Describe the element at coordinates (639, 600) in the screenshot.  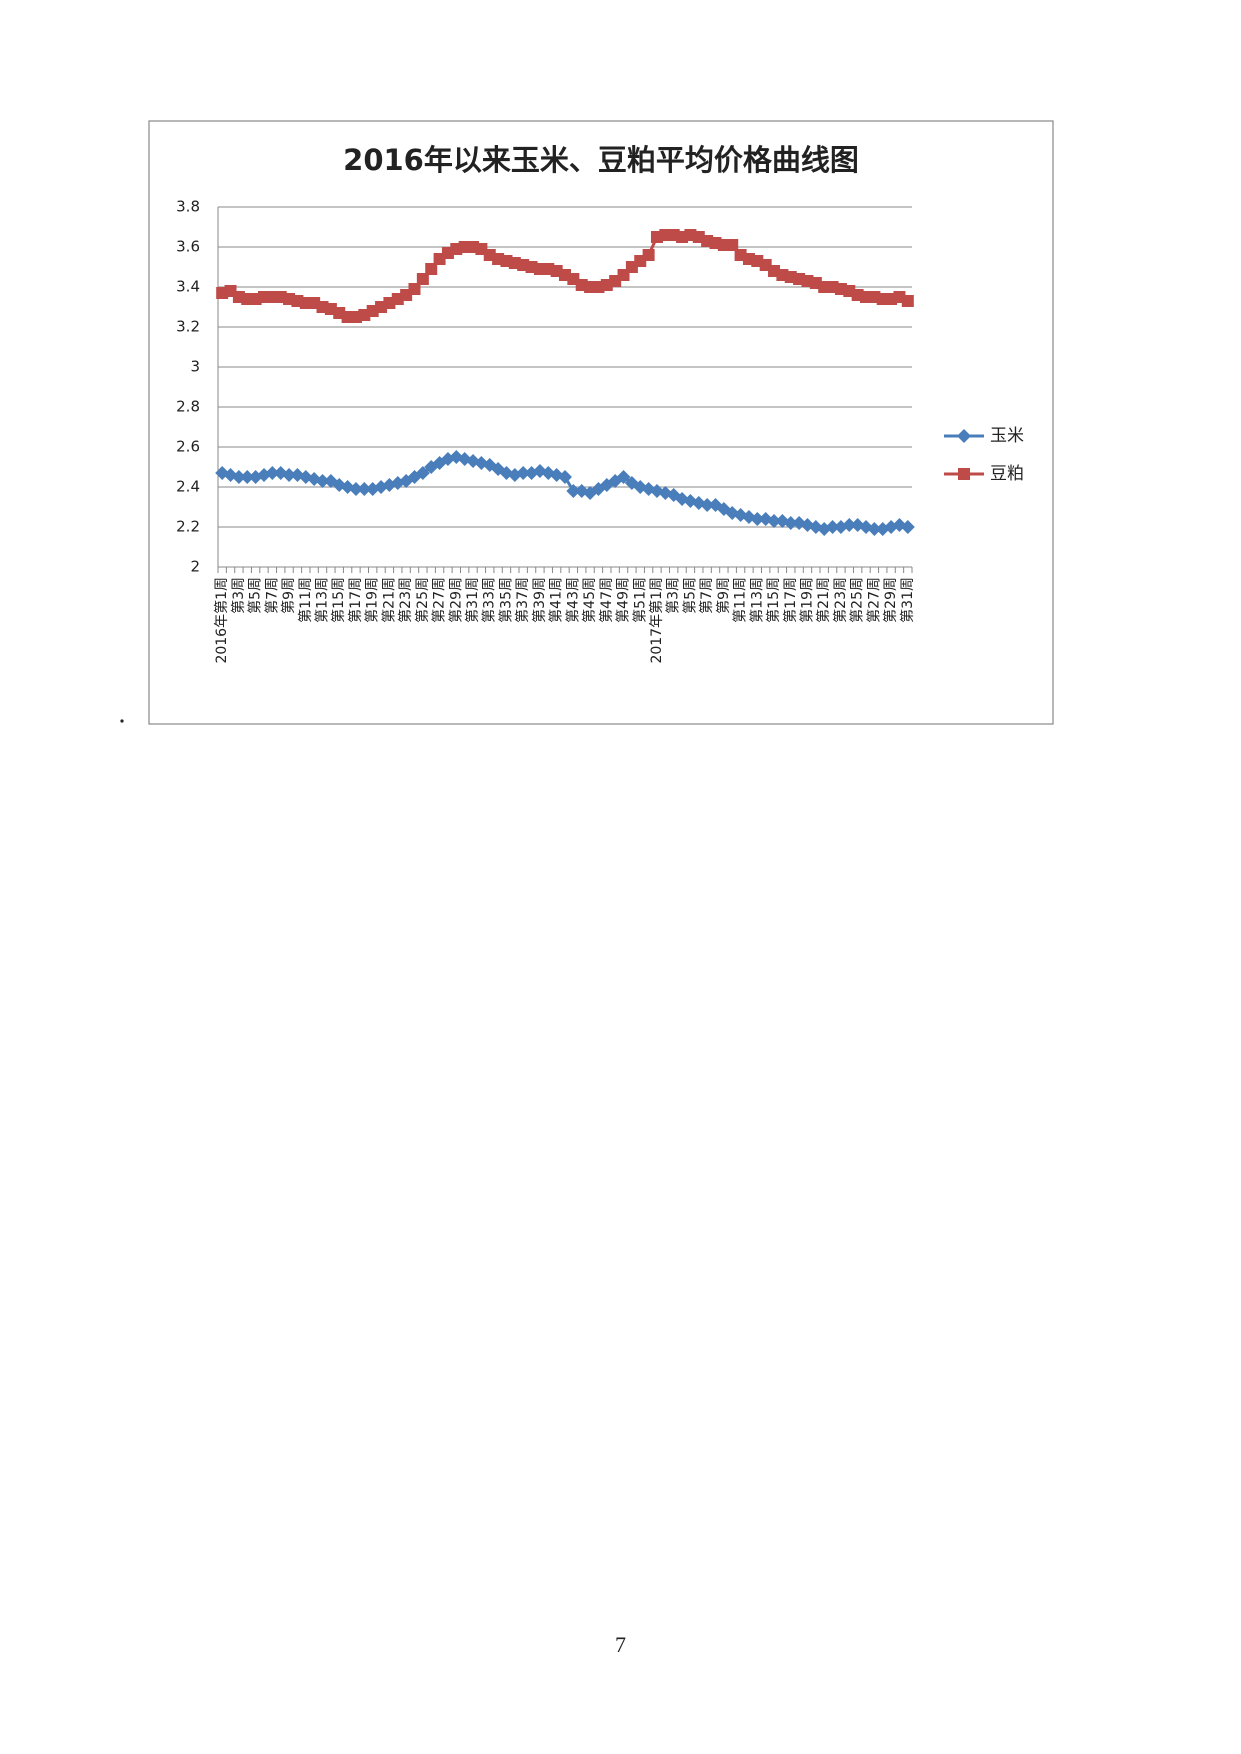
I see `x-tick-label: 第51周` at that location.